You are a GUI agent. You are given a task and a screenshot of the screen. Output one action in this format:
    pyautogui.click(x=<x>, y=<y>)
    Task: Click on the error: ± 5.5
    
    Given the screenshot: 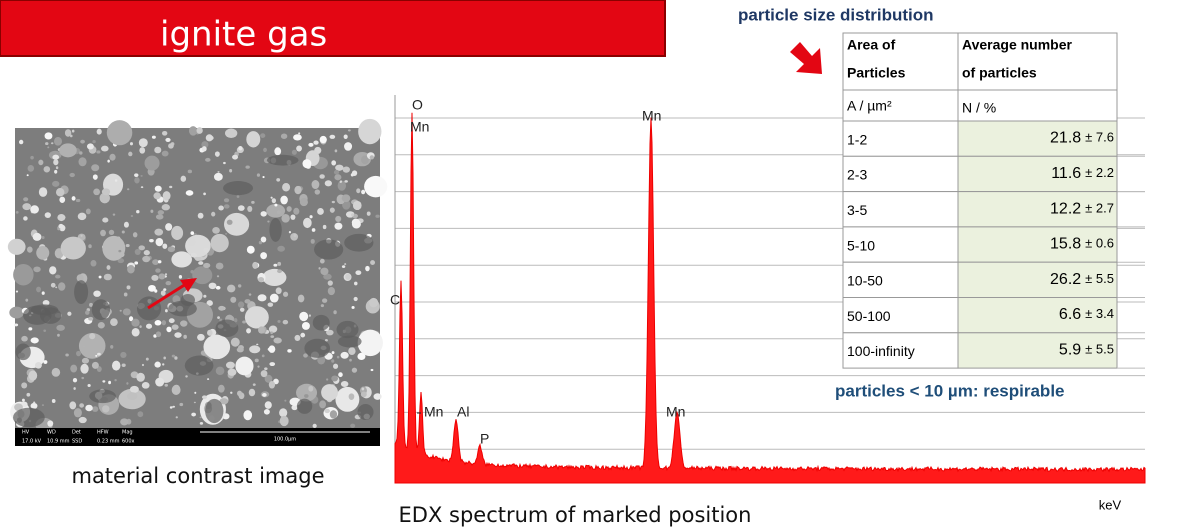 What is the action you would take?
    pyautogui.click(x=1099, y=278)
    